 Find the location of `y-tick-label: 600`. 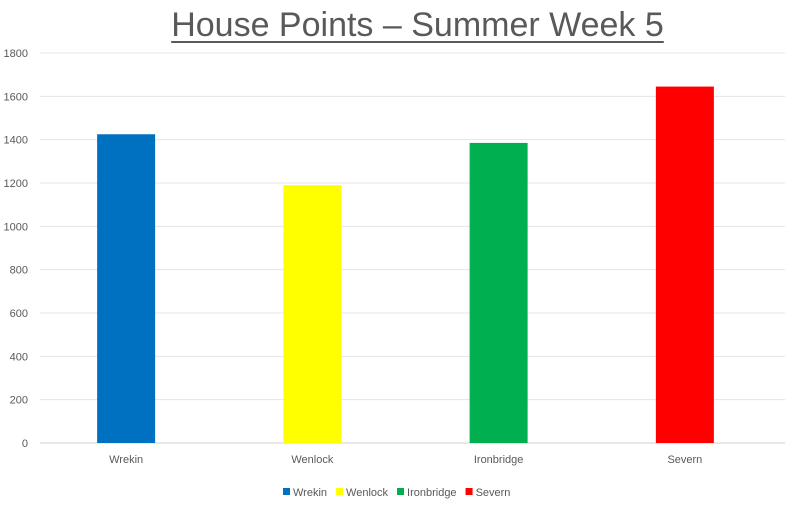

y-tick-label: 600 is located at coordinates (19, 314).